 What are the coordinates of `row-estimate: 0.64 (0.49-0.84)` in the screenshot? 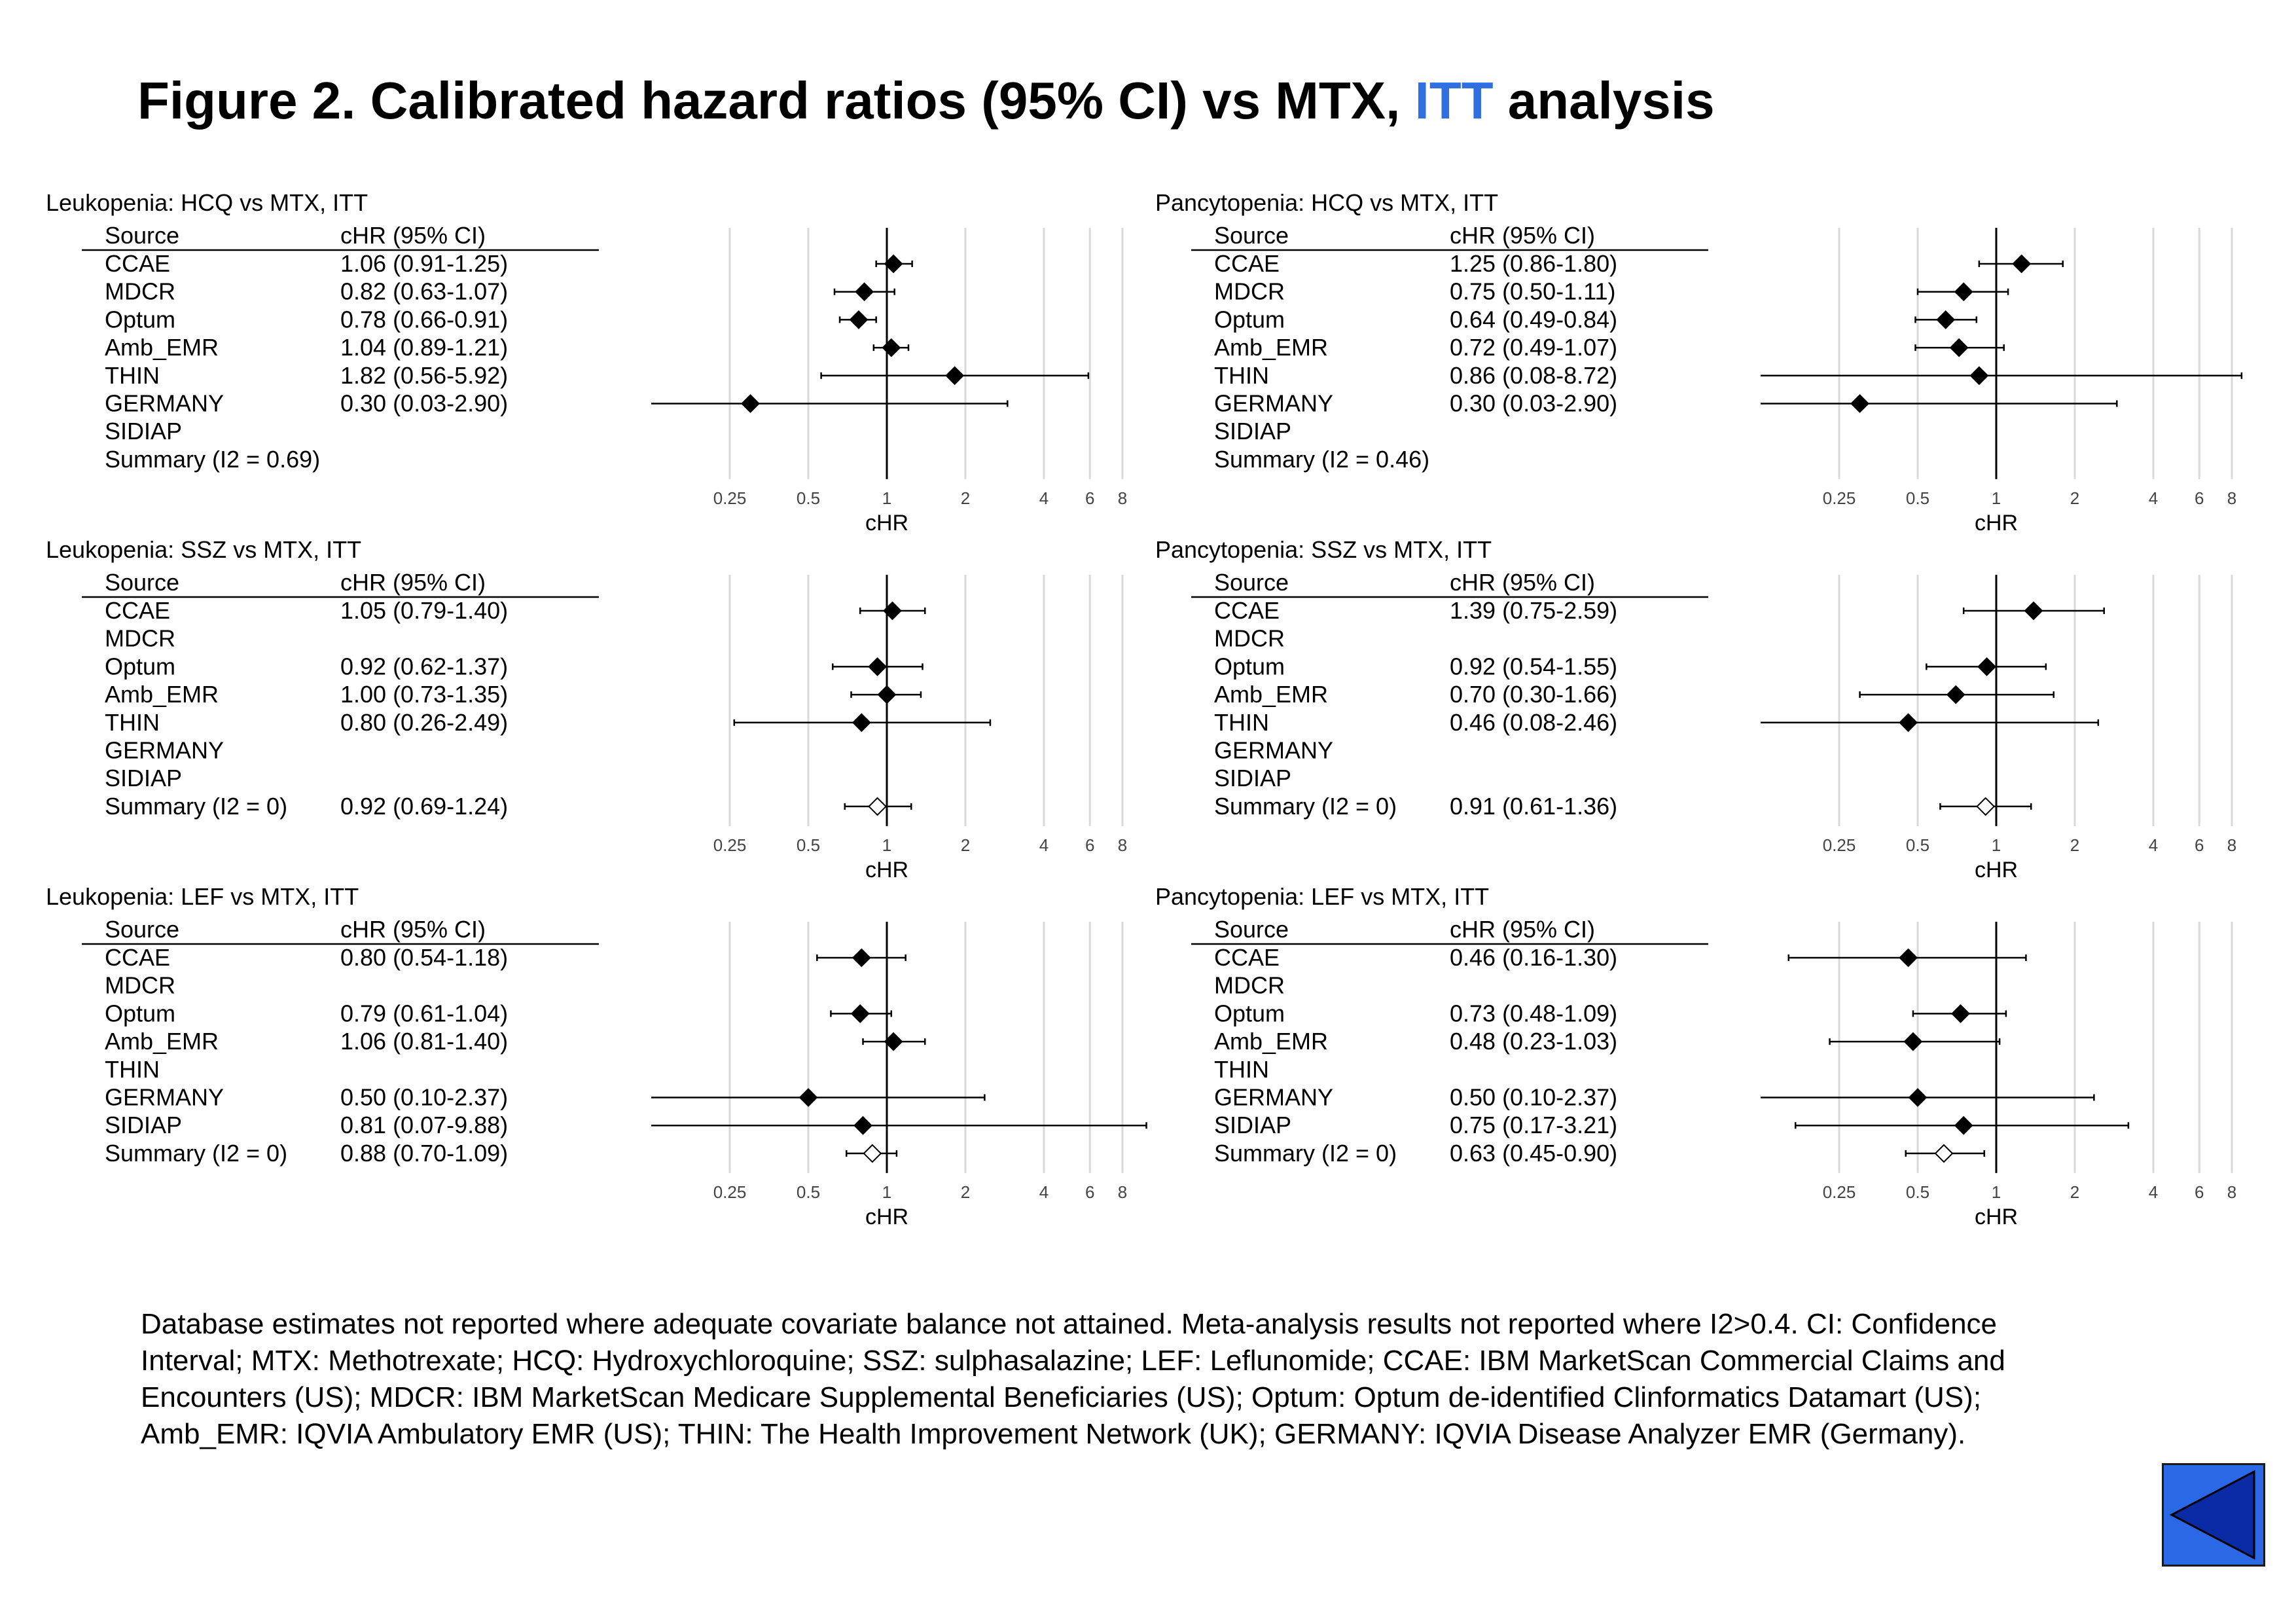 It's located at (1533, 319).